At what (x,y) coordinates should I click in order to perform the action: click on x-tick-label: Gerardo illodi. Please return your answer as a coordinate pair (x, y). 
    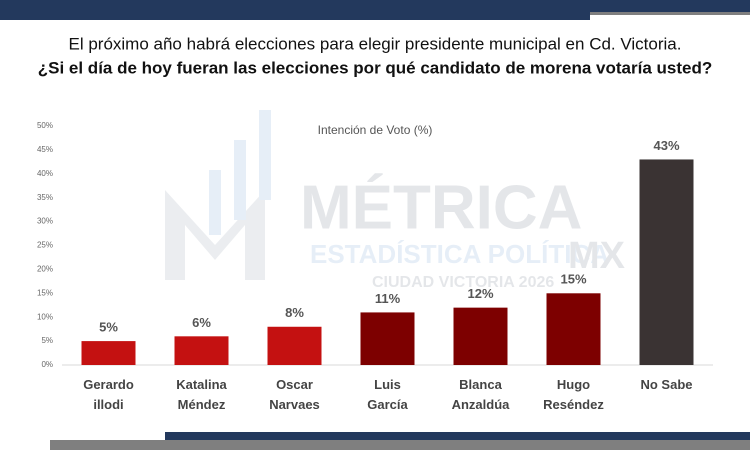
    Looking at the image, I should click on (108, 394).